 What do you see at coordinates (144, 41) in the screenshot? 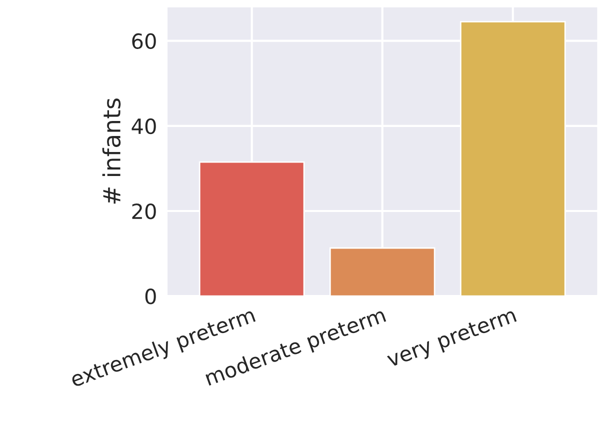
I see `y-tick-label: 60` at bounding box center [144, 41].